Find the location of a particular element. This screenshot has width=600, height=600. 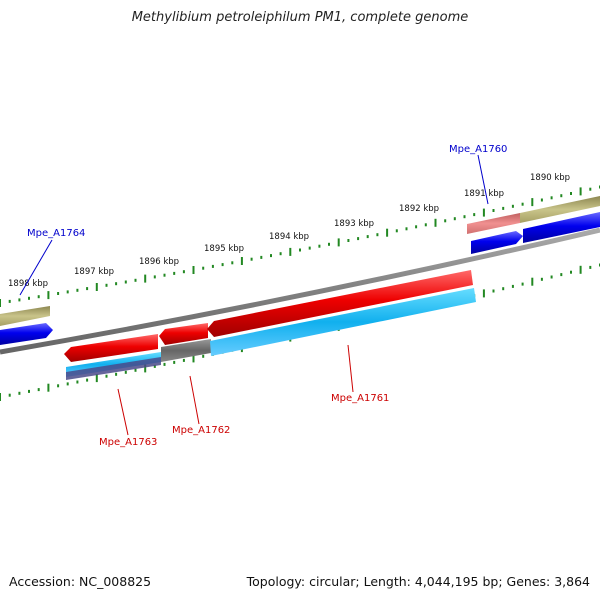

leader-line-mpe-a1762 is located at coordinates (194, 400).